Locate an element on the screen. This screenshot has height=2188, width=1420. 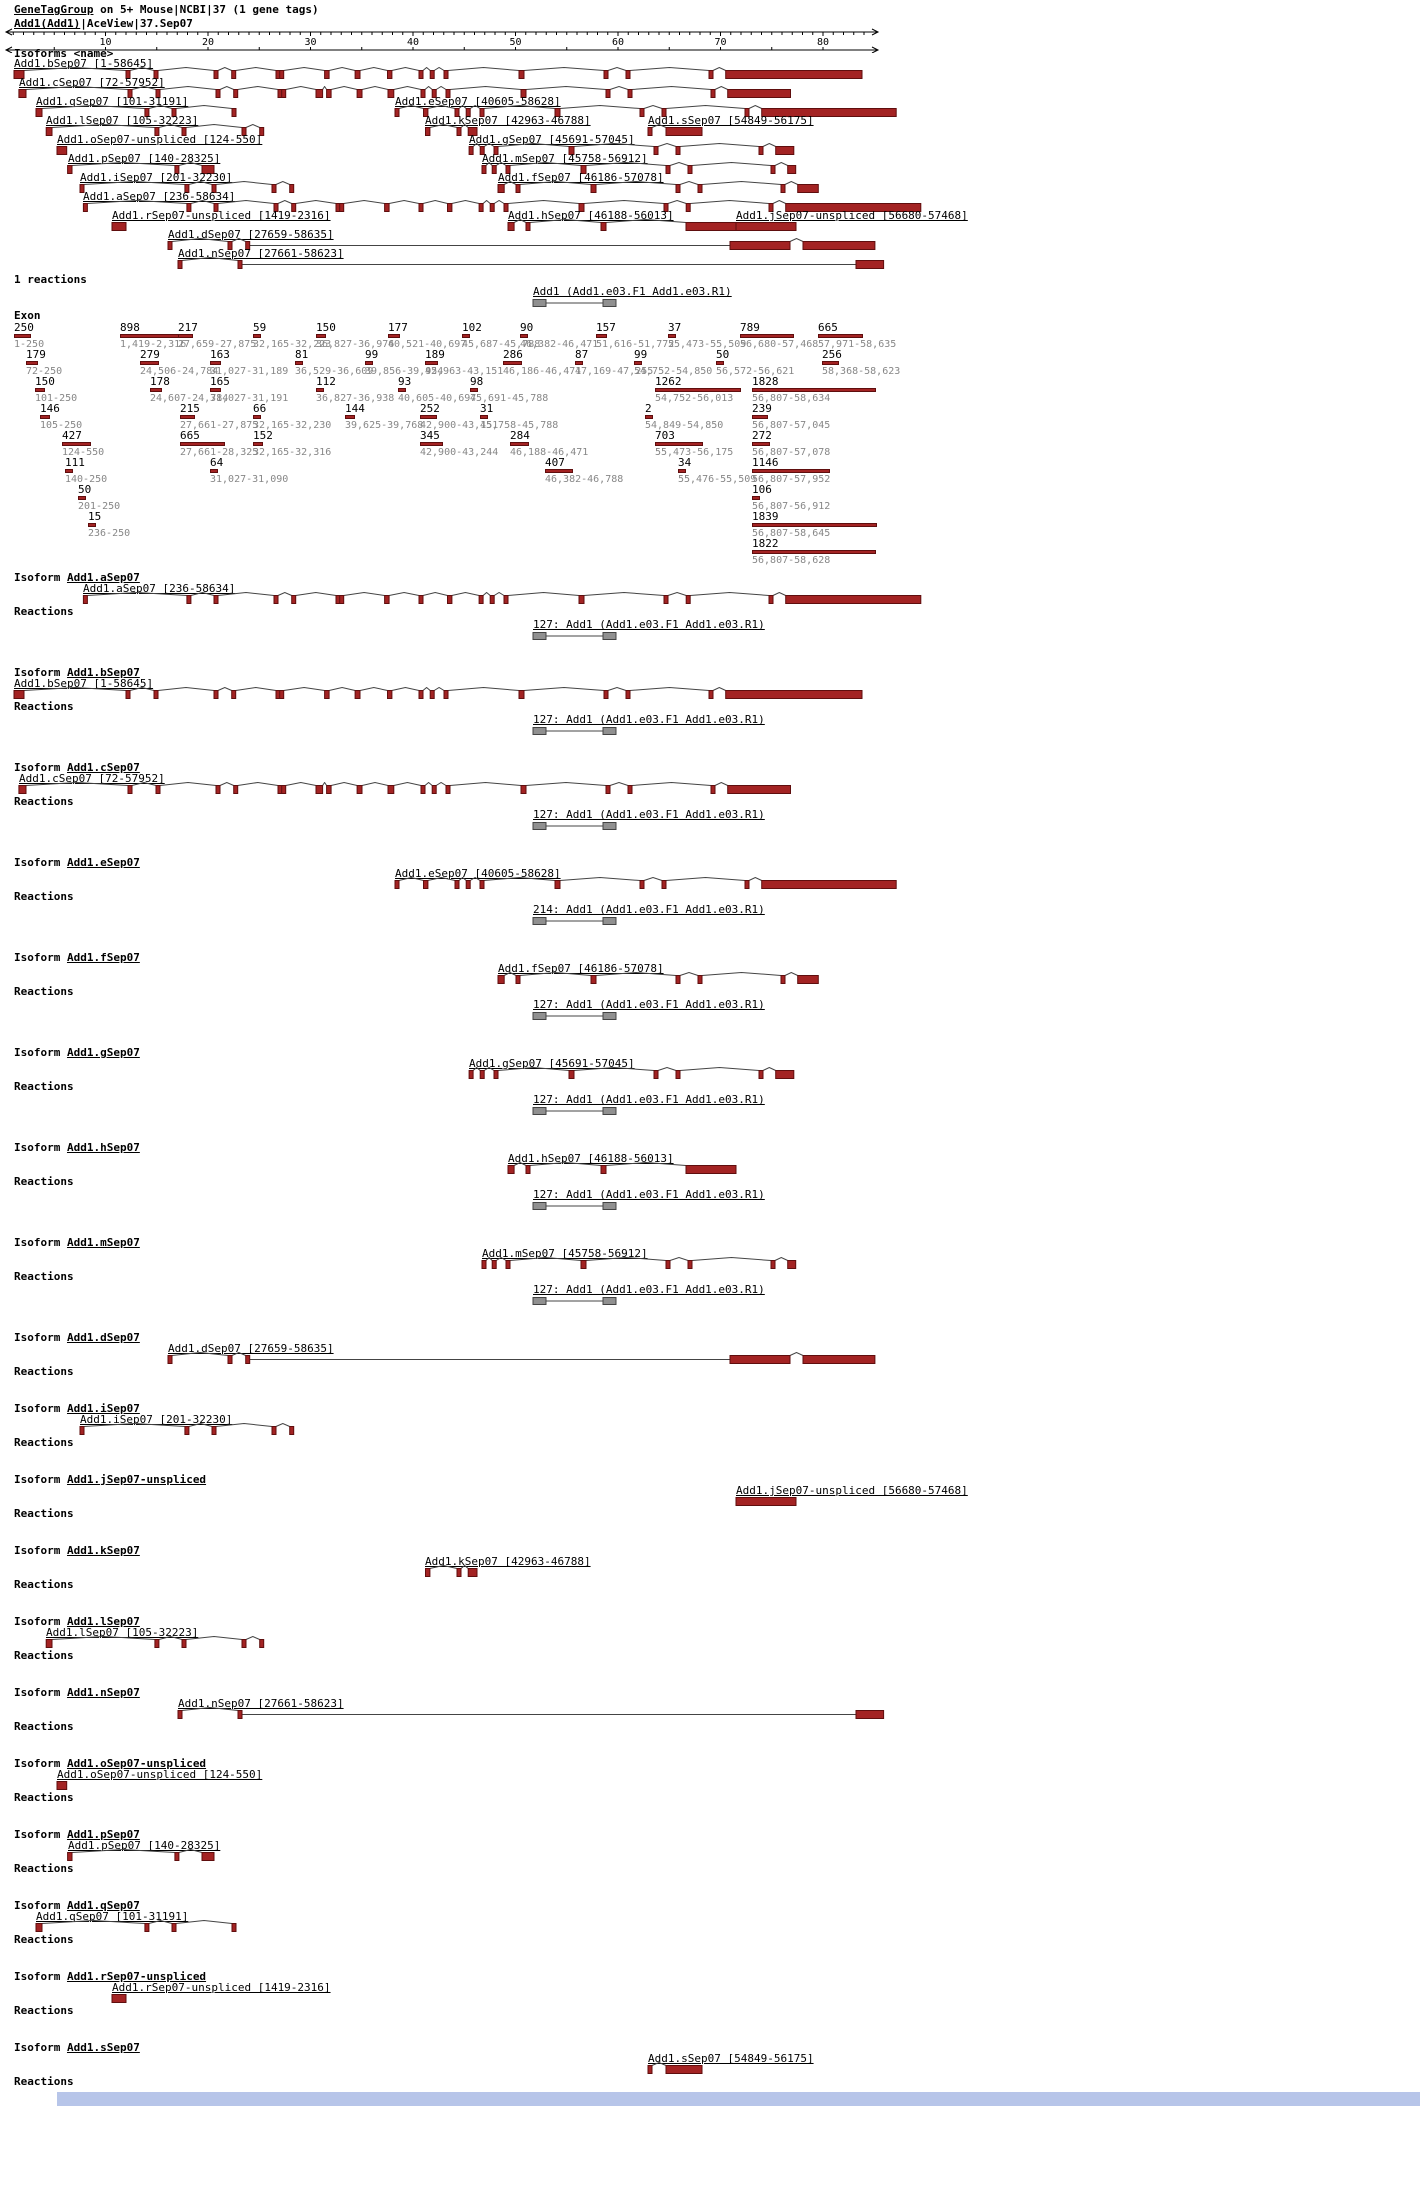
exon-length-link: 50 is located at coordinates (723, 354).